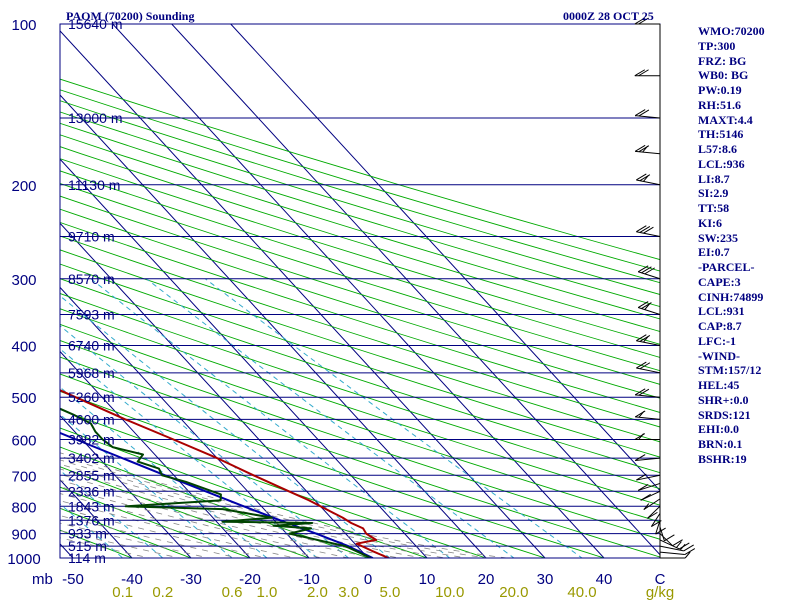  Describe the element at coordinates (726, 267) in the screenshot. I see `stat-item: -PARCEL-` at that location.